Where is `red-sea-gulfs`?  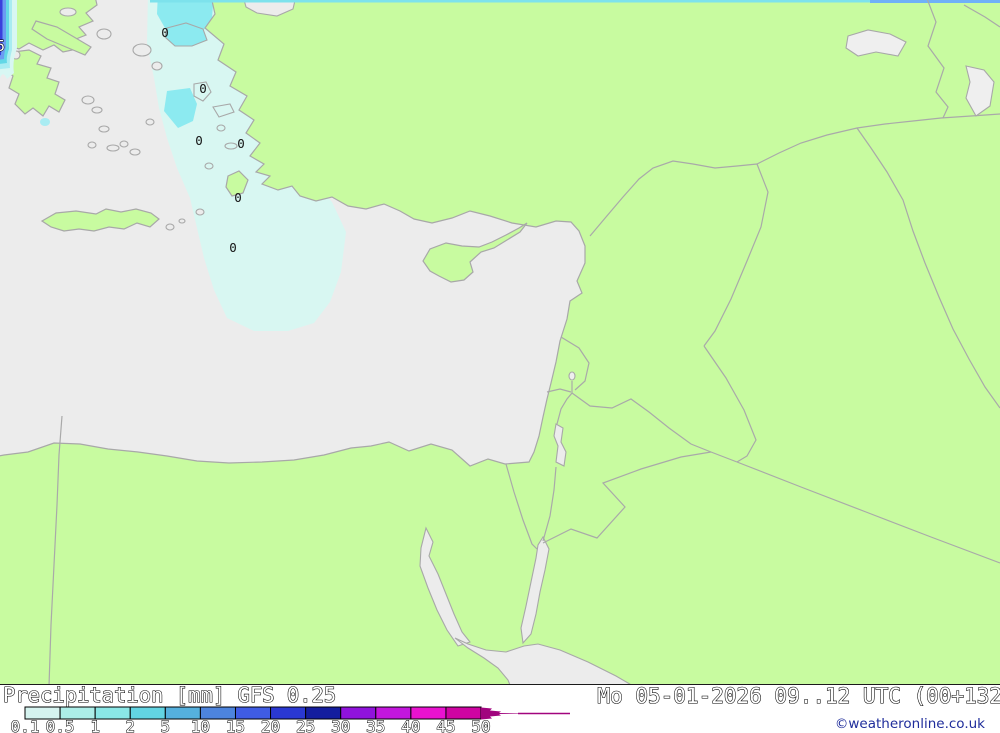
red-sea-gulfs is located at coordinates (525, 605).